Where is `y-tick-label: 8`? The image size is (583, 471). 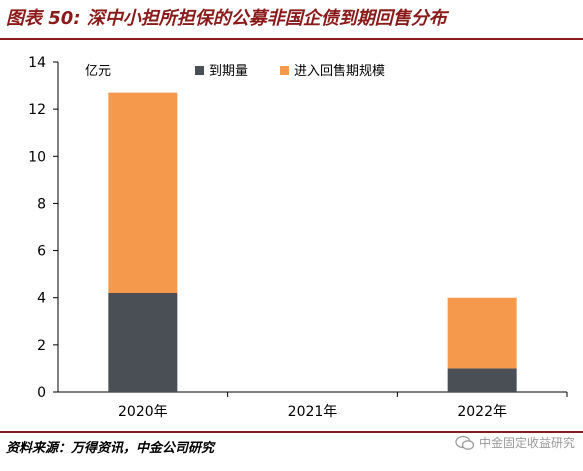
y-tick-label: 8 is located at coordinates (41, 204).